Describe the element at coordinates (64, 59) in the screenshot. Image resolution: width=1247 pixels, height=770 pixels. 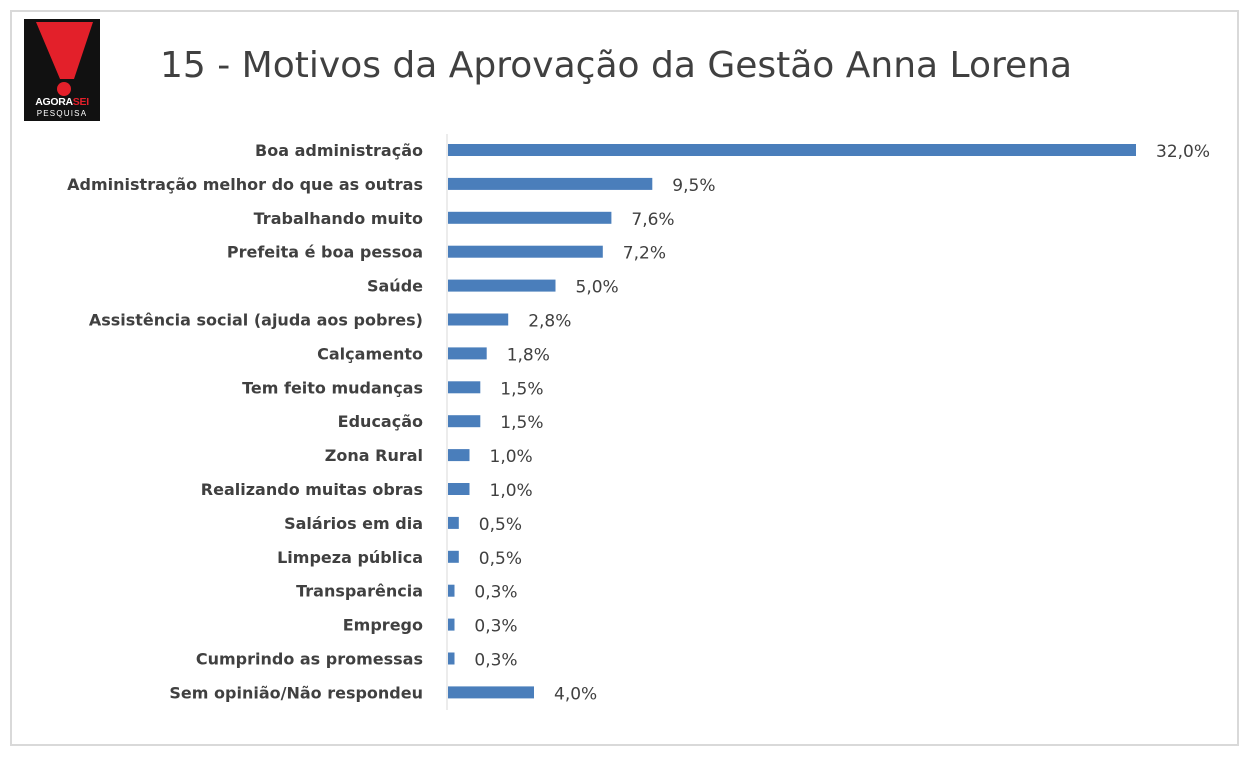
I see `exclamation-icon` at that location.